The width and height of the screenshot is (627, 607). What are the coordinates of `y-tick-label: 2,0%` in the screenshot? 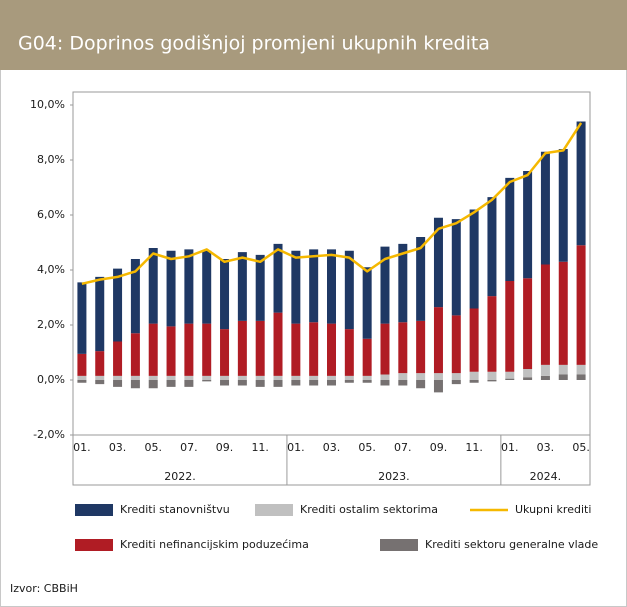 It's located at (51, 324).